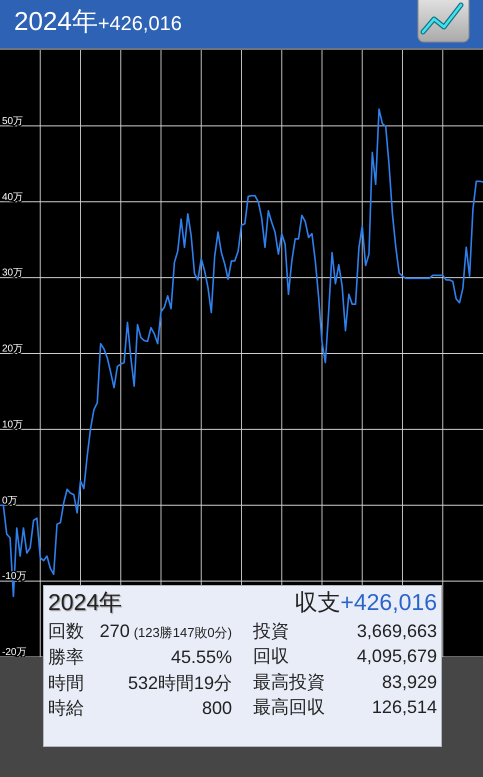  What do you see at coordinates (66, 631) in the screenshot?
I see `annotation: 回数` at bounding box center [66, 631].